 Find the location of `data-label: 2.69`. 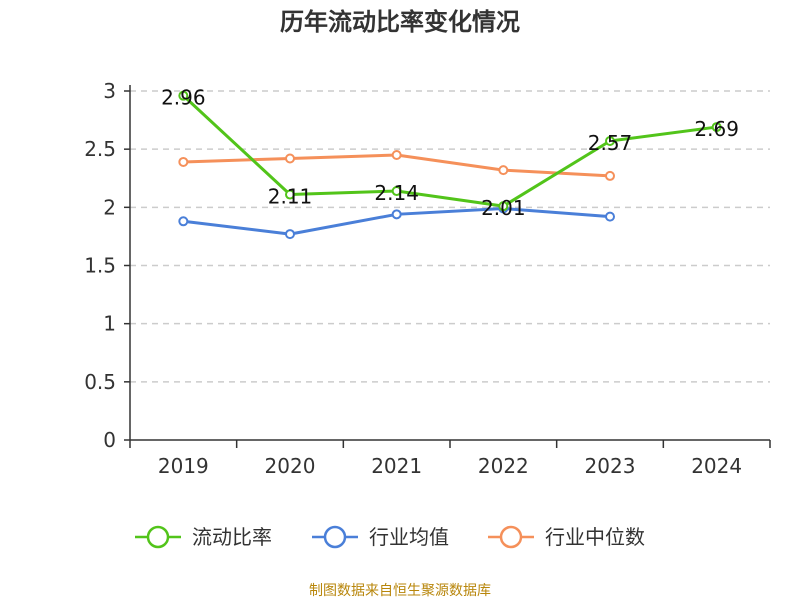

data-label: 2.69 is located at coordinates (716, 129).